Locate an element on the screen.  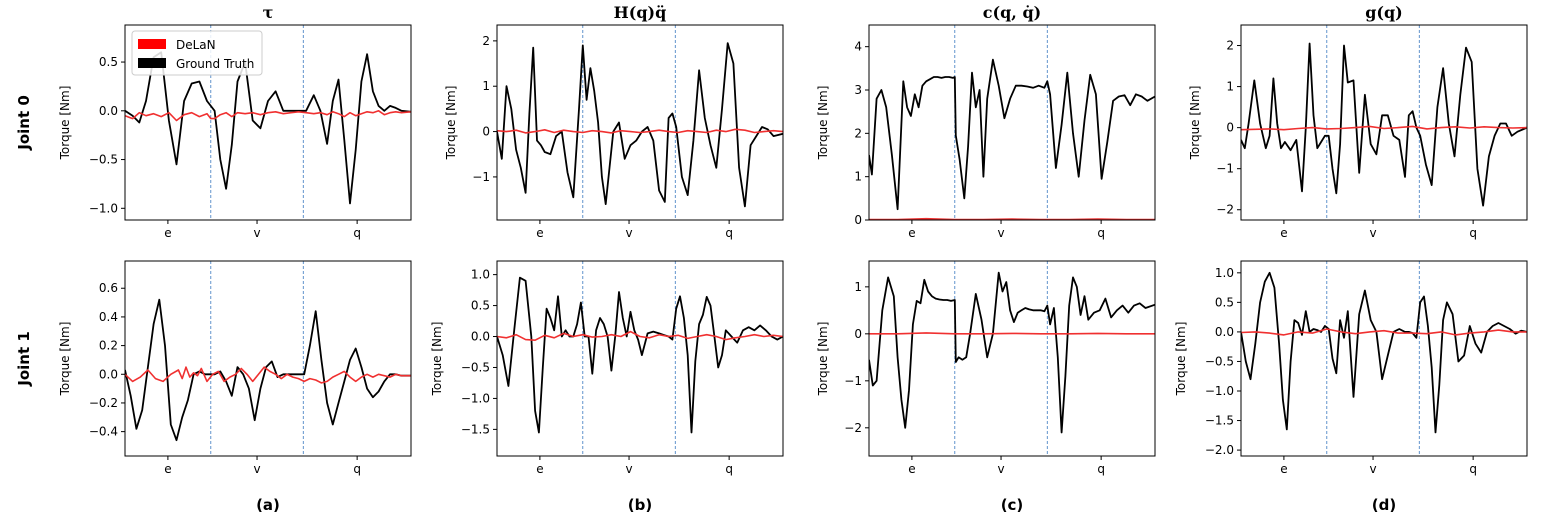
panel-label: (d) is located at coordinates (1384, 505).